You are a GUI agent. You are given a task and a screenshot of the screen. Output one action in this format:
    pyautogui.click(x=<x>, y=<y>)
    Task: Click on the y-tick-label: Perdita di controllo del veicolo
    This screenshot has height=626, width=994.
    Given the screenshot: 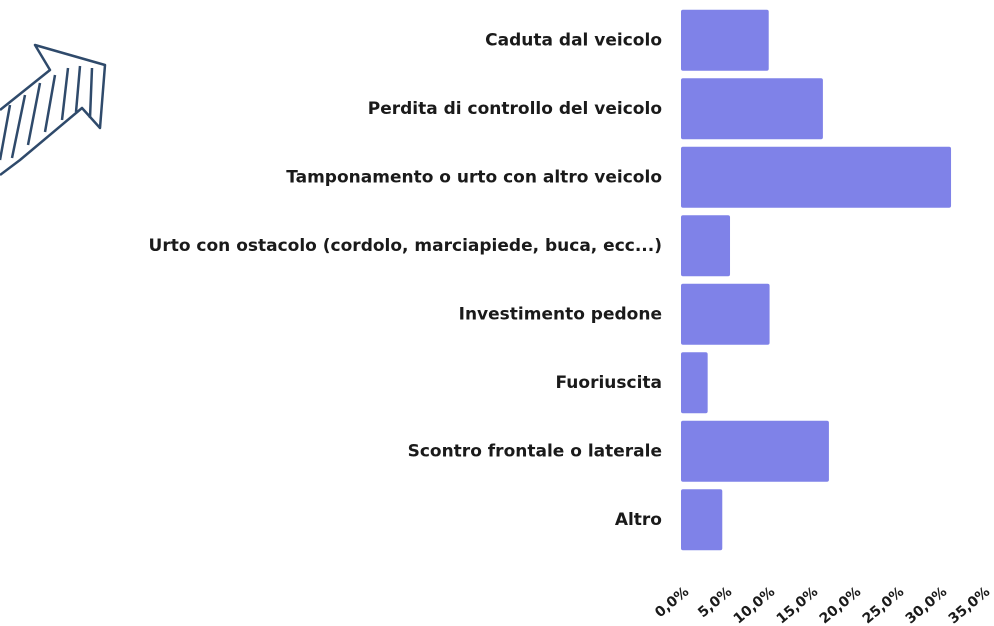 What is the action you would take?
    pyautogui.click(x=515, y=109)
    